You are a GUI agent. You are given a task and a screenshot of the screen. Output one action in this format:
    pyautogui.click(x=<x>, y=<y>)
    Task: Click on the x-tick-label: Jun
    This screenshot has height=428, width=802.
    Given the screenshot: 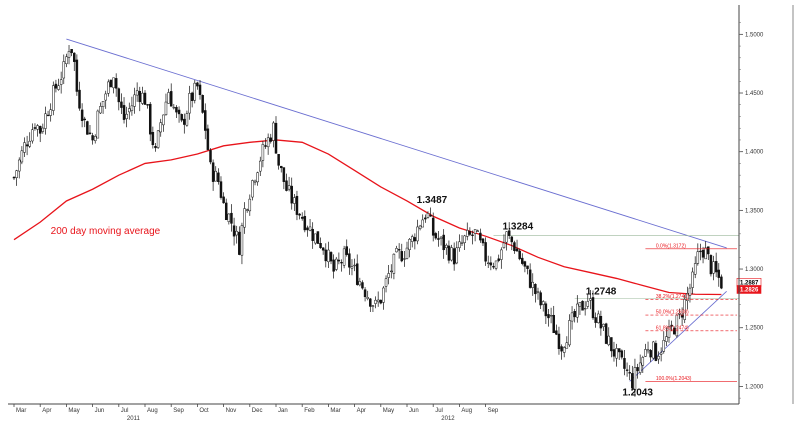 What is the action you would take?
    pyautogui.click(x=100, y=411)
    